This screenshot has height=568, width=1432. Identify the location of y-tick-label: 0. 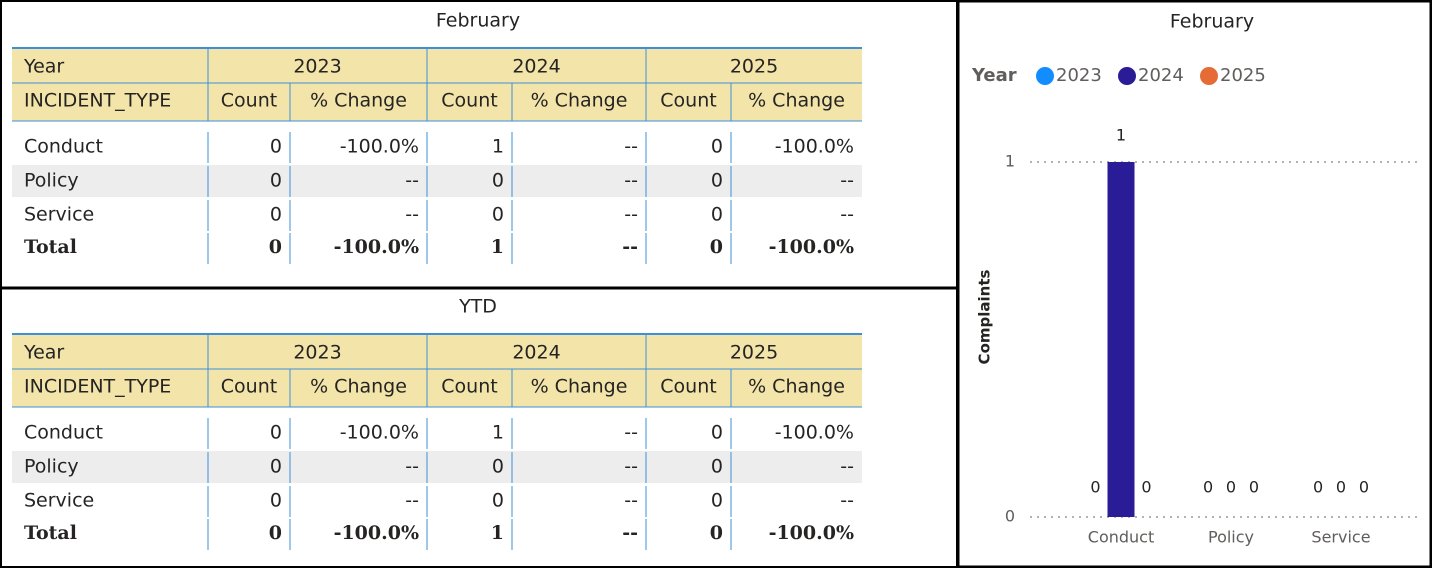
(1010, 516).